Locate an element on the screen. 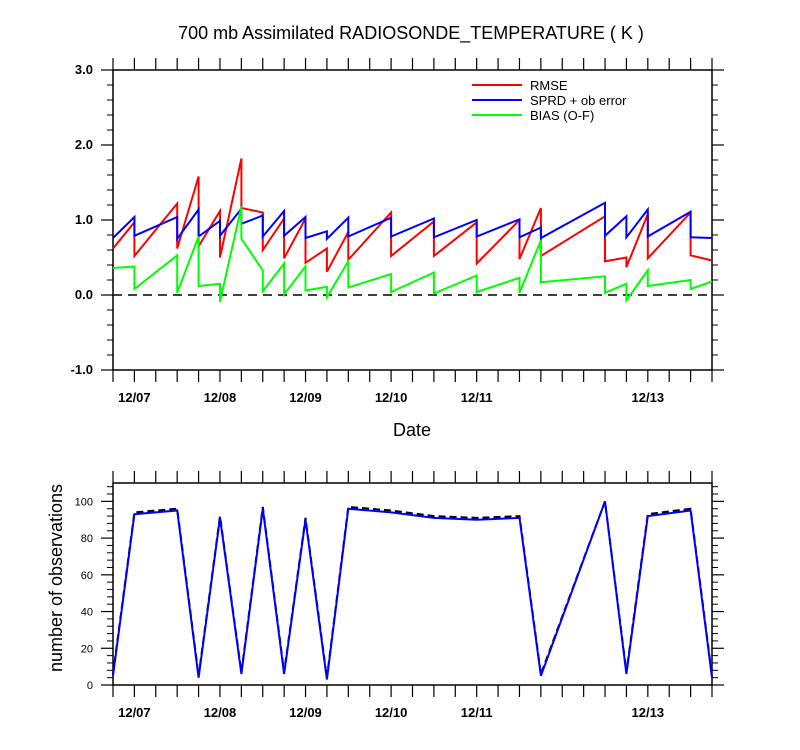 This screenshot has height=750, width=800. legend-label: BIAS (O-F) is located at coordinates (562, 115).